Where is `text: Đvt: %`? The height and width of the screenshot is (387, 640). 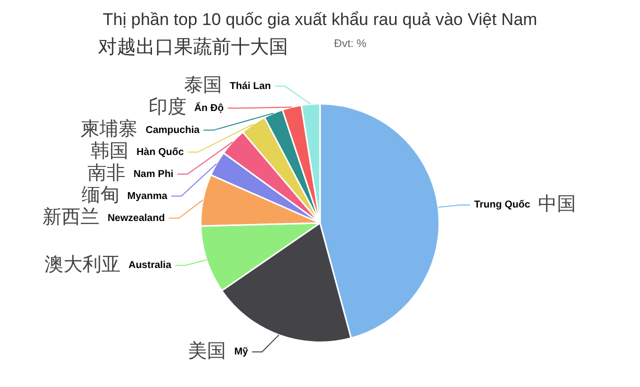
text: Đvt: % is located at coordinates (350, 44).